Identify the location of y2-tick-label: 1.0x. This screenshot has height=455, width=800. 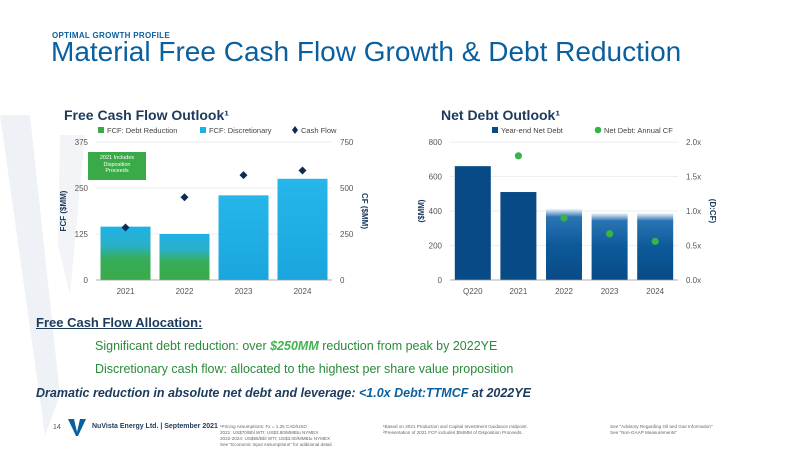
(693, 211).